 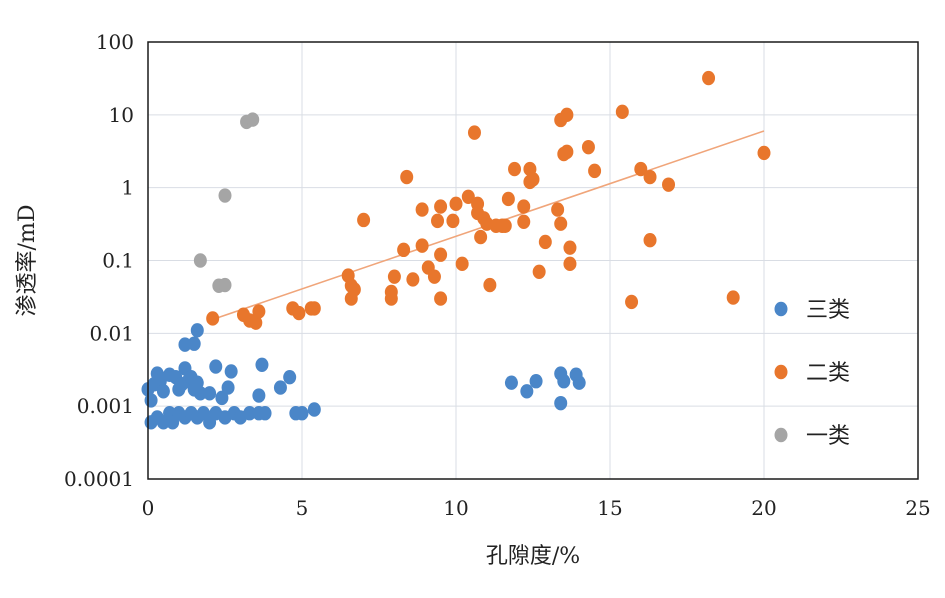 I want to click on x-tick-label: 10, so click(x=455, y=508).